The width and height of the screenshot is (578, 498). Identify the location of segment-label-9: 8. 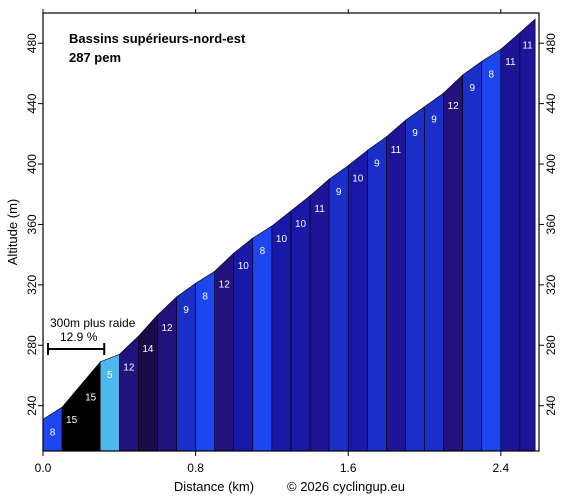
(205, 296).